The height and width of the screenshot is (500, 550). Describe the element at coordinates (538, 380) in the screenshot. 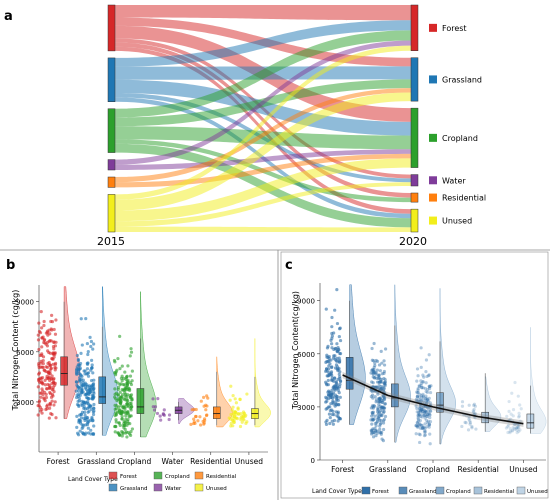

I see `violin-unused` at that location.